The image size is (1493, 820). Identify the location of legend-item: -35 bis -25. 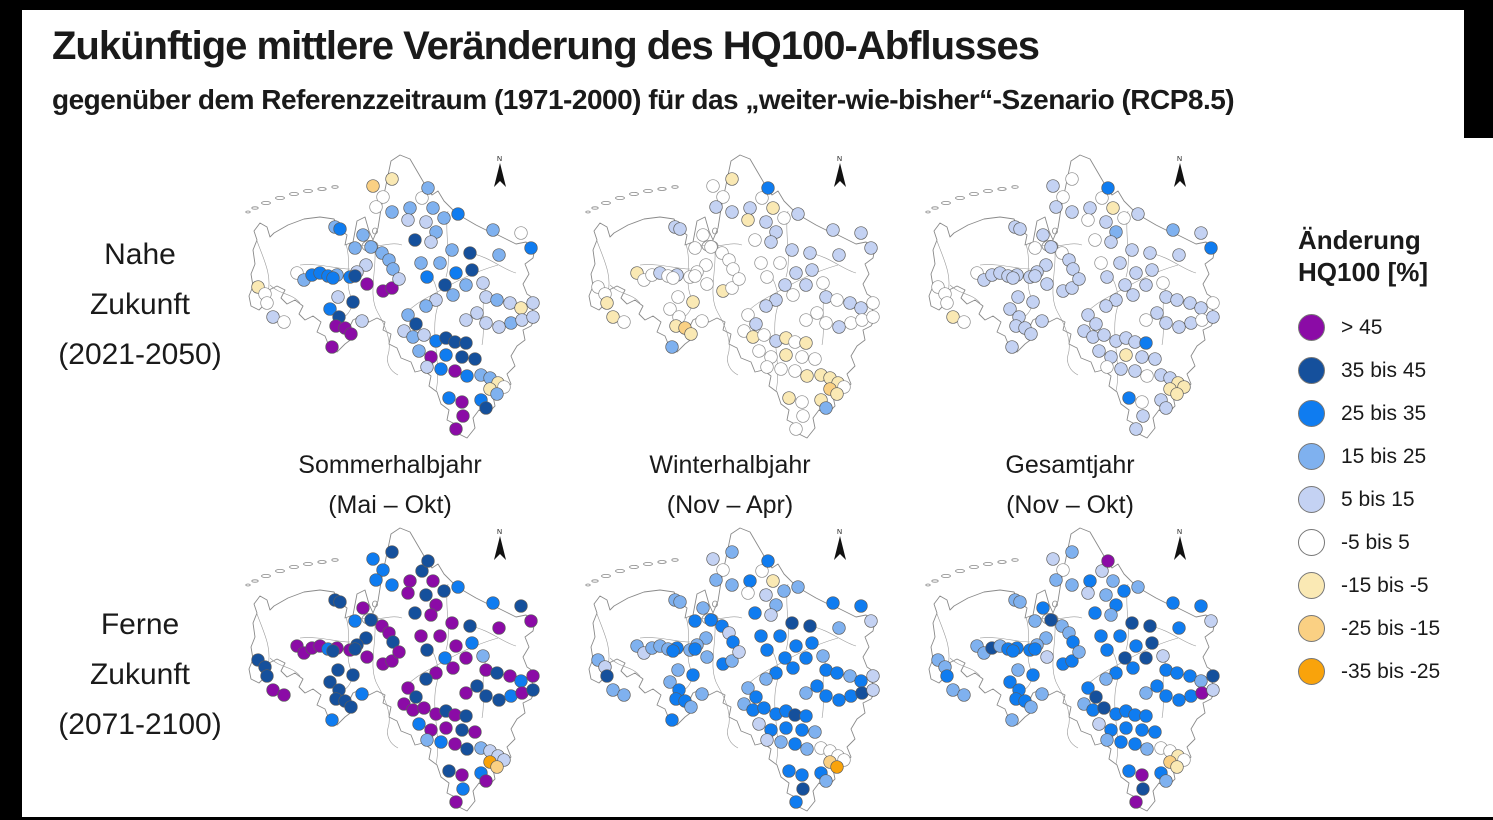
(1395, 671).